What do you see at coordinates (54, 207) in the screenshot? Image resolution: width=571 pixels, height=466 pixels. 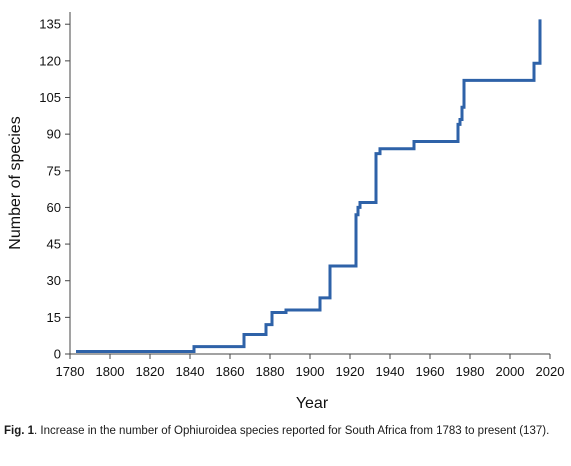 I see `y-tick-label: 60` at bounding box center [54, 207].